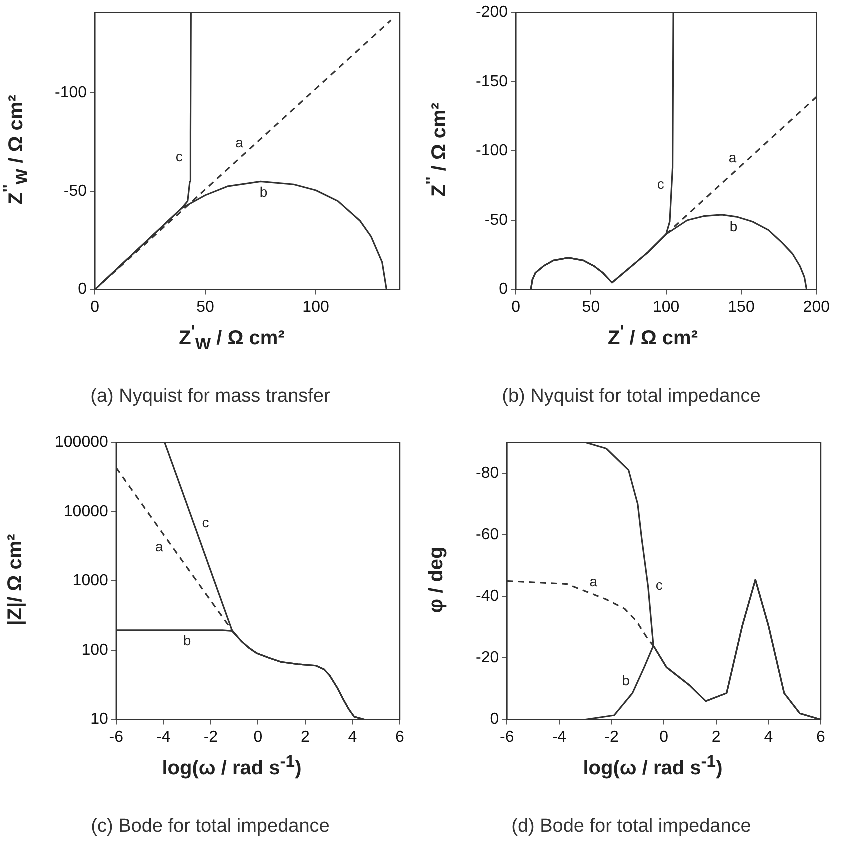  I want to click on y-tick-label: -200, so click(492, 13).